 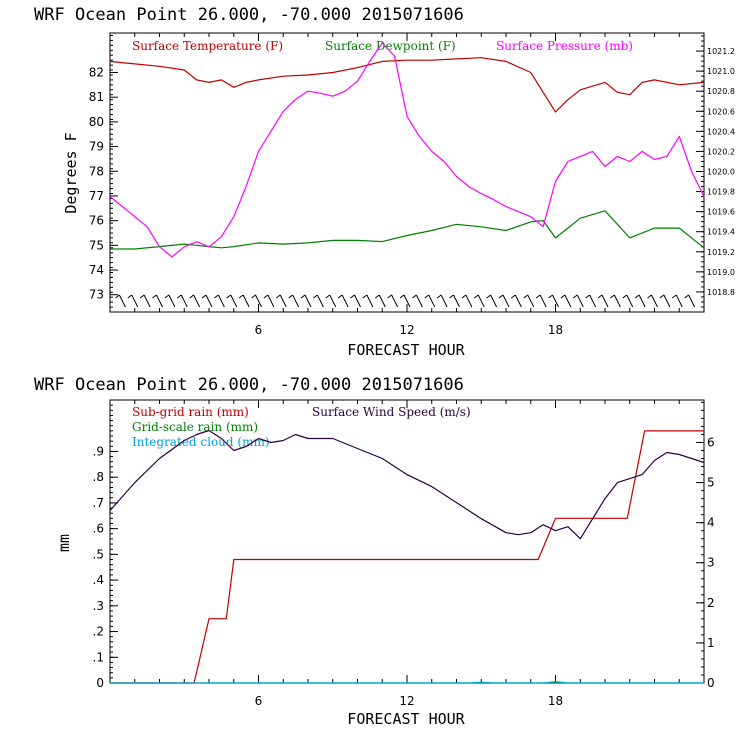 What do you see at coordinates (406, 719) in the screenshot?
I see `bottom-x-axis-label: FORECAST HOUR` at bounding box center [406, 719].